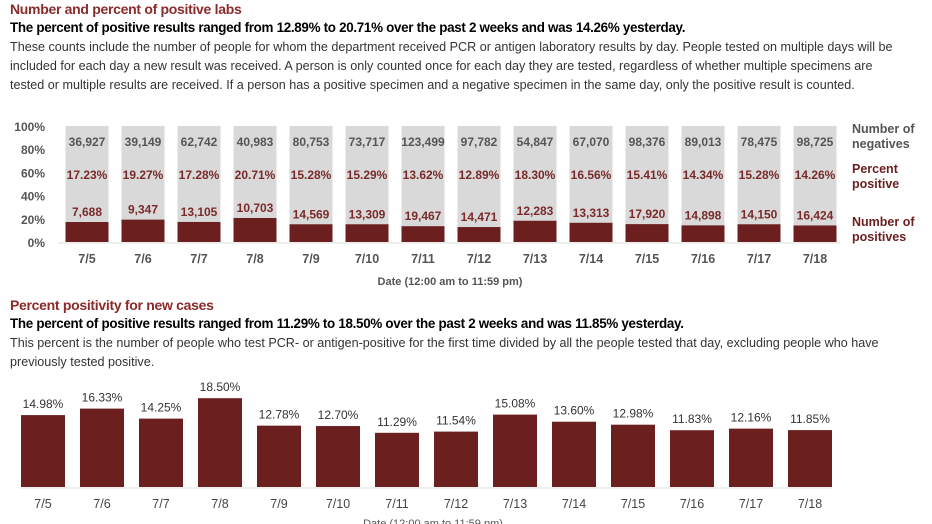 This screenshot has width=932, height=524. What do you see at coordinates (126, 9) in the screenshot?
I see `section1-title: Number and percent of positive labs` at bounding box center [126, 9].